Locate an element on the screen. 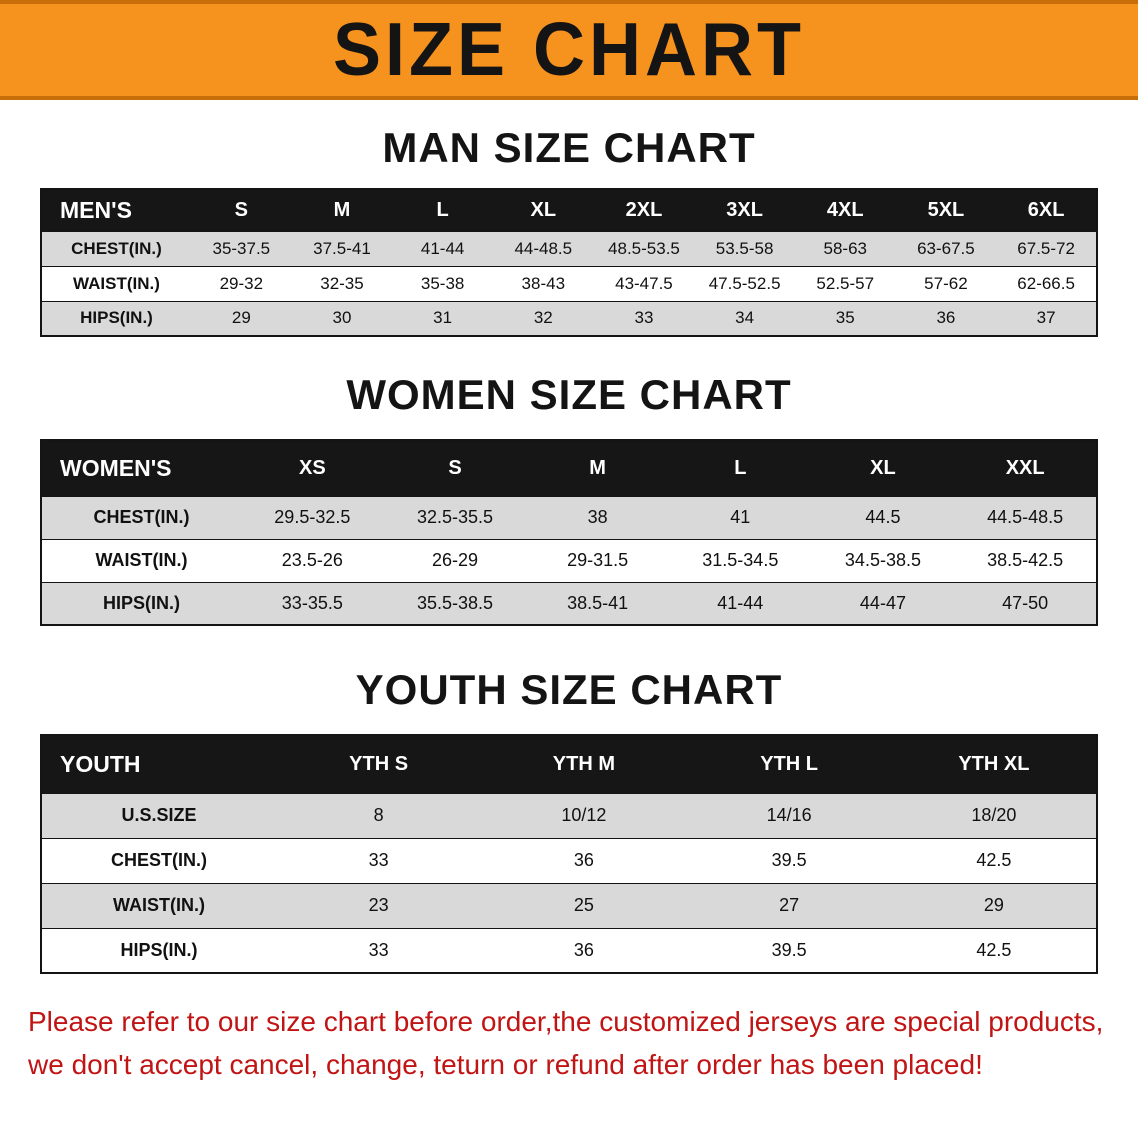 The image size is (1138, 1132). youth-section-heading: YOUTH SIZE CHART is located at coordinates (569, 689).